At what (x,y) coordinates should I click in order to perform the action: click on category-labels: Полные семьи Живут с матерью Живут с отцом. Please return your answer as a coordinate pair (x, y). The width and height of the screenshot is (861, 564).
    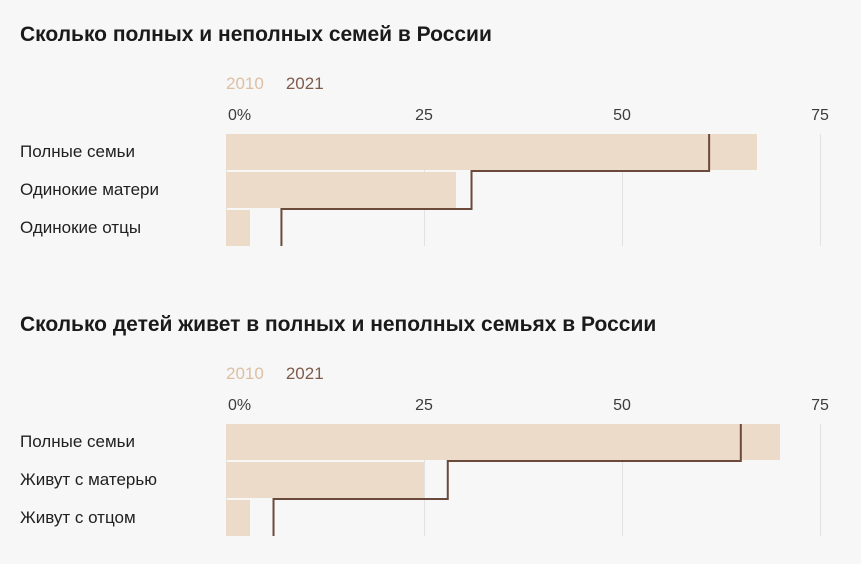
    Looking at the image, I should click on (120, 480).